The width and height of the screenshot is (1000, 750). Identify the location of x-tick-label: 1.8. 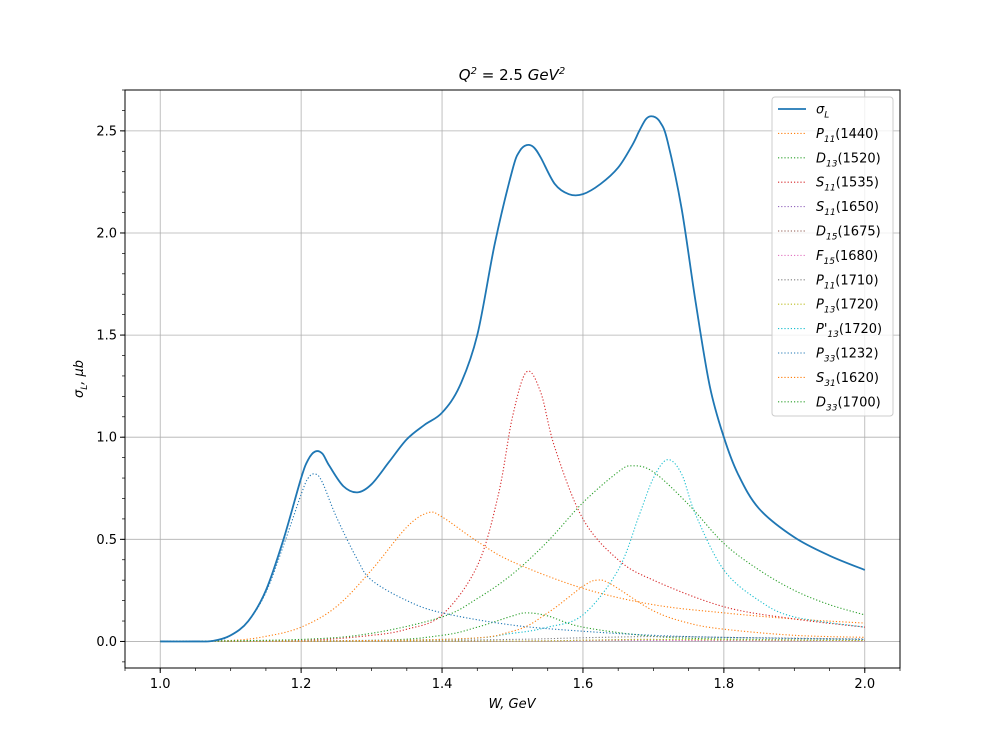
(724, 684).